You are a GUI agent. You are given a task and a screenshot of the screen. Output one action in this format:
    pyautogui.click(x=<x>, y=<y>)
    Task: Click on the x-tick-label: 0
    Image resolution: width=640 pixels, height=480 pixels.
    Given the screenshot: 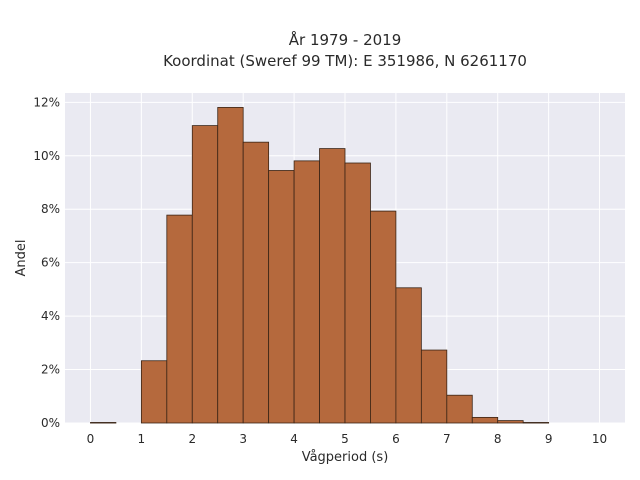 What is the action you would take?
    pyautogui.click(x=91, y=439)
    